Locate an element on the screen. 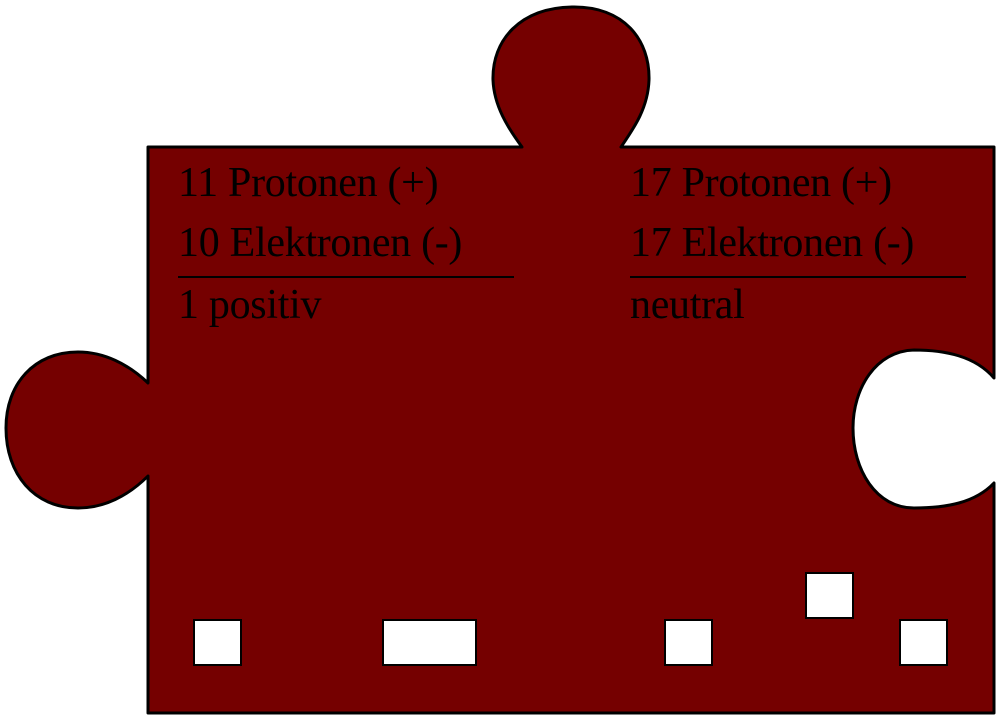 This screenshot has width=1000, height=719. left-sum-divider is located at coordinates (346, 277).